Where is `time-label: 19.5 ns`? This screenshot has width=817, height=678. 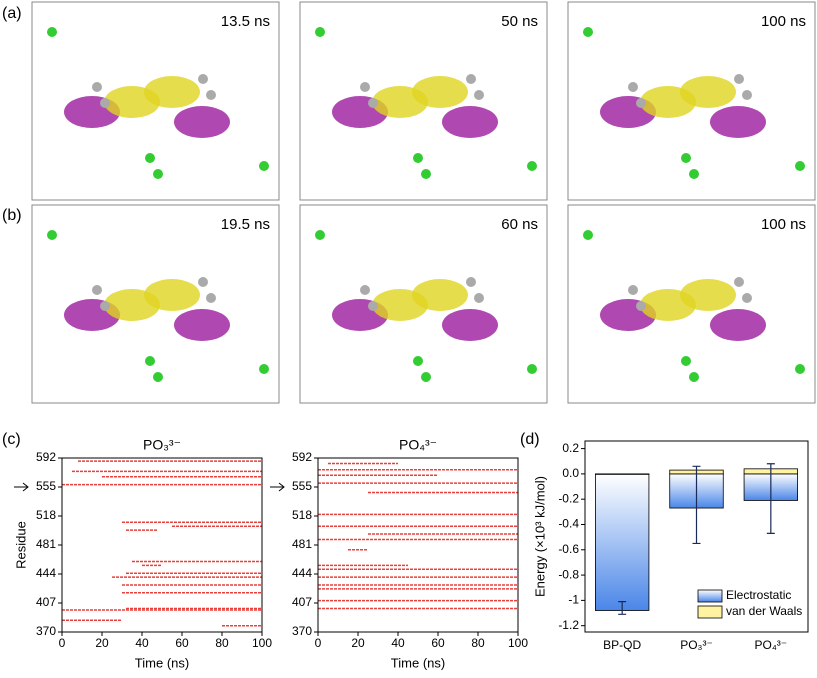
time-label: 19.5 ns is located at coordinates (245, 224).